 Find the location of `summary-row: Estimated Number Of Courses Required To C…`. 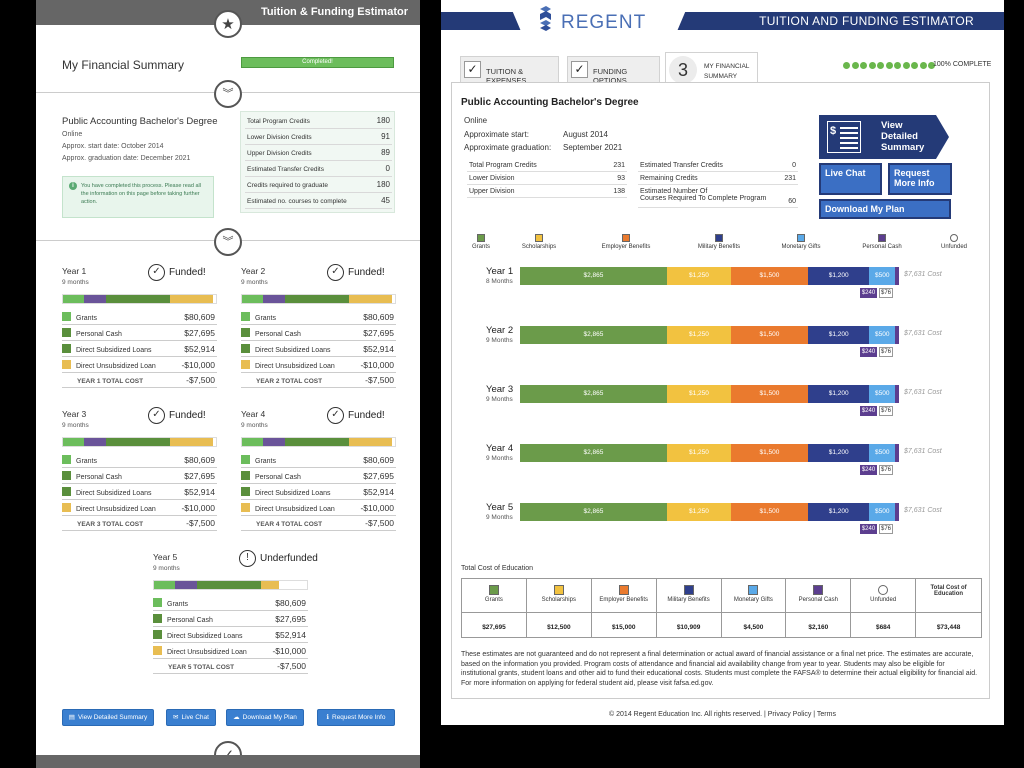

summary-row: Estimated Number Of Courses Required To C… is located at coordinates (718, 197).